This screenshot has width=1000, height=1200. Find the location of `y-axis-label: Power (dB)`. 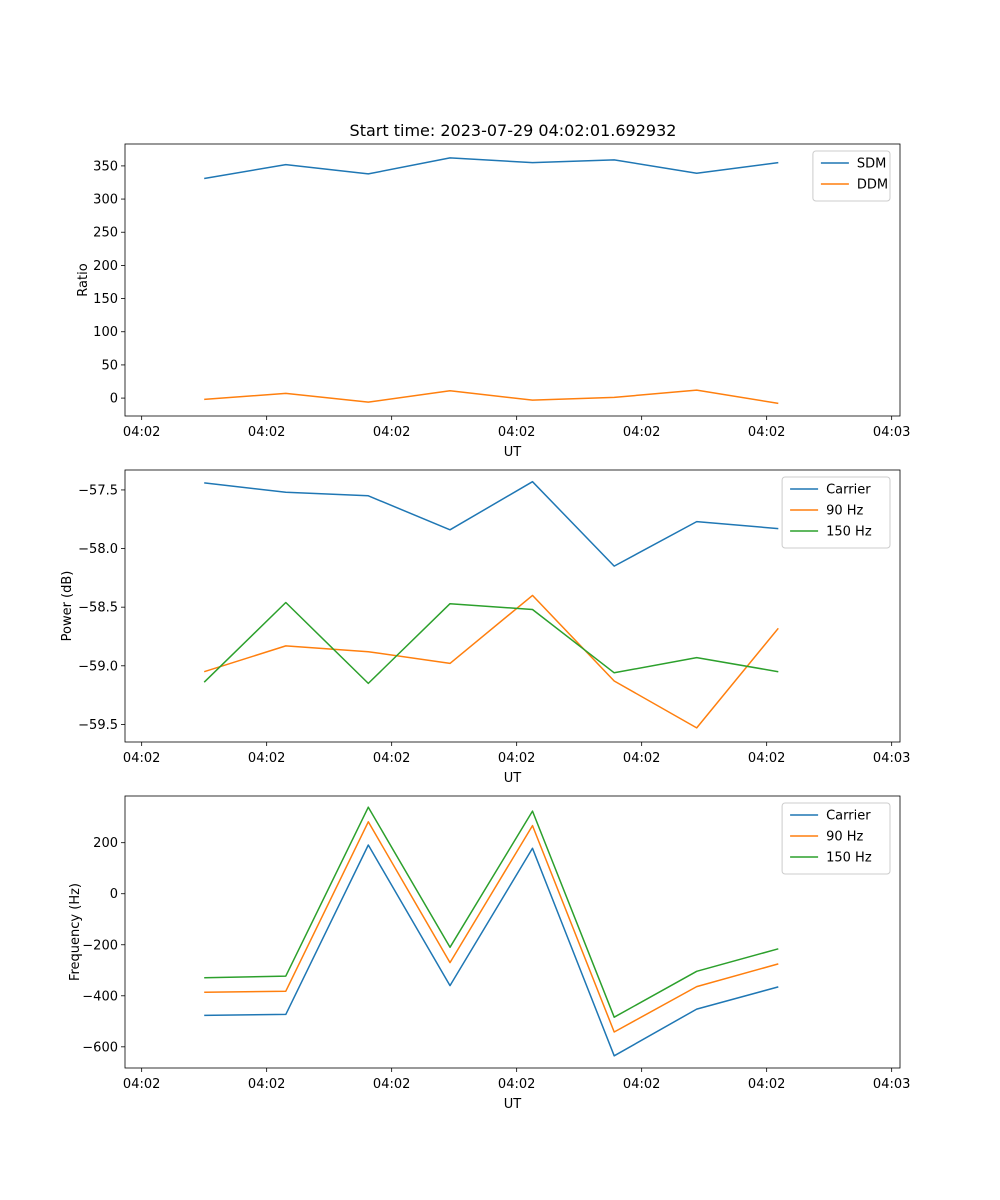

y-axis-label: Power (dB) is located at coordinates (67, 606).